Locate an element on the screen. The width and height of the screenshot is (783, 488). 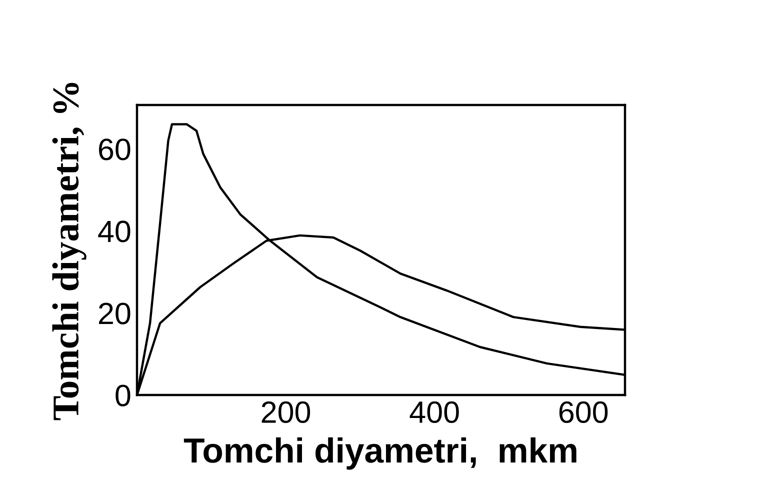
y-tick-label: 20 is located at coordinates (114, 313).